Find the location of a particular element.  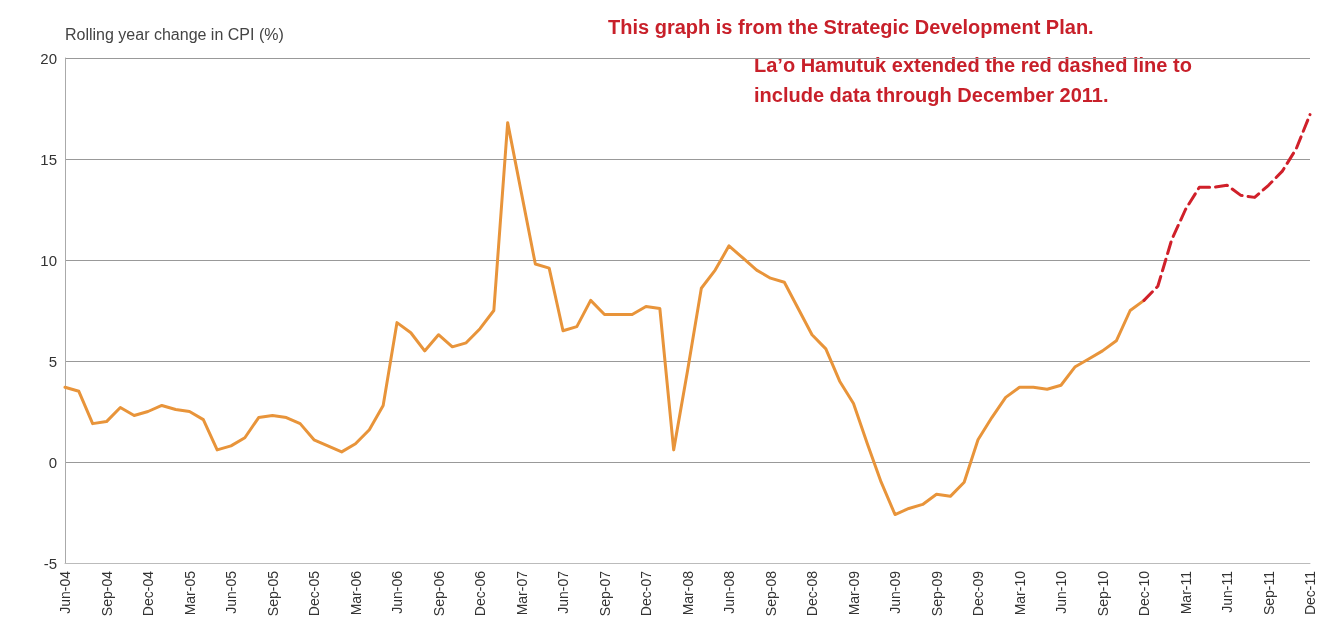

y-tick-label: -5 is located at coordinates (50, 563).